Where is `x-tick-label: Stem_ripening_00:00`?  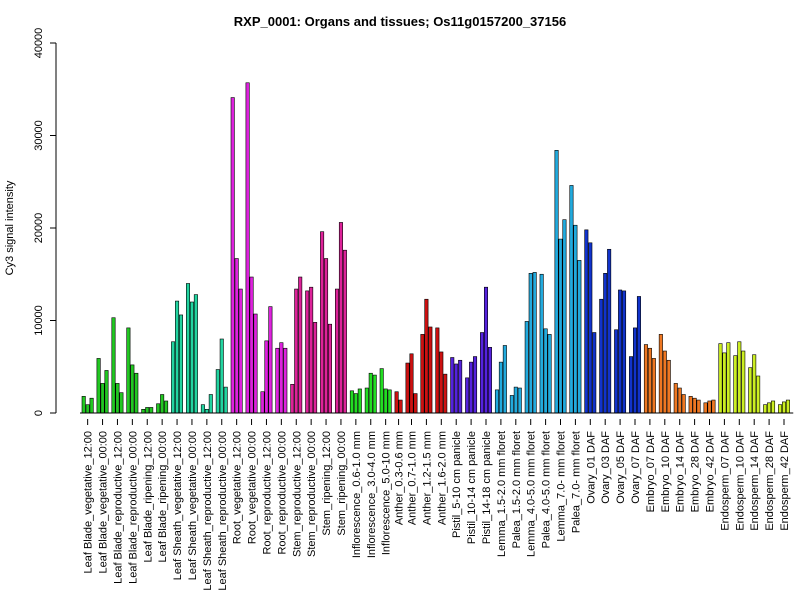 x-tick-label: Stem_ripening_00:00 is located at coordinates (342, 483).